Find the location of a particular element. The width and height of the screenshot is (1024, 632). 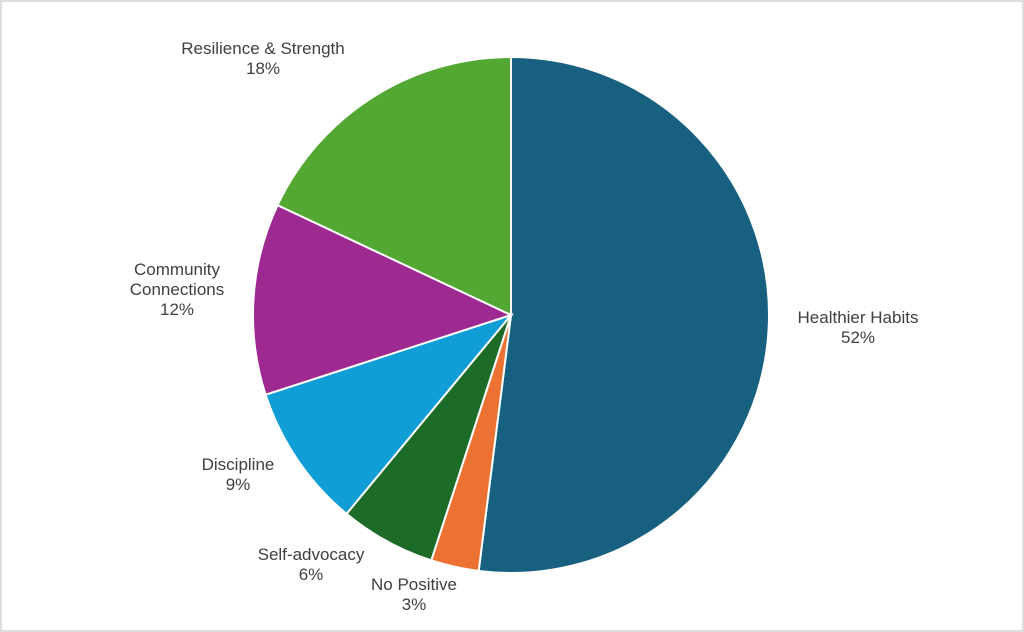

slice-label: Community Connections 12% is located at coordinates (177, 289).